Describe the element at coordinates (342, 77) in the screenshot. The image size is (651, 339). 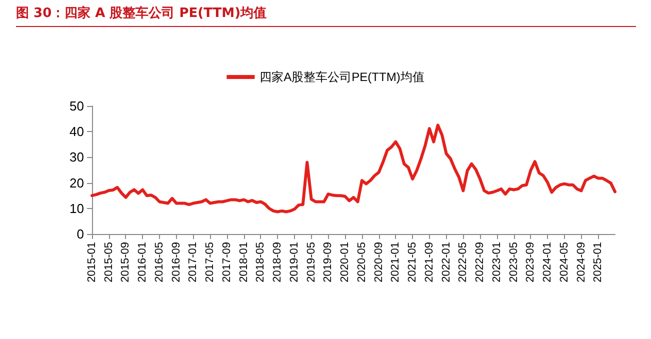
I see `legend-label: 四家A股整车公司PE(TTM)均值` at that location.